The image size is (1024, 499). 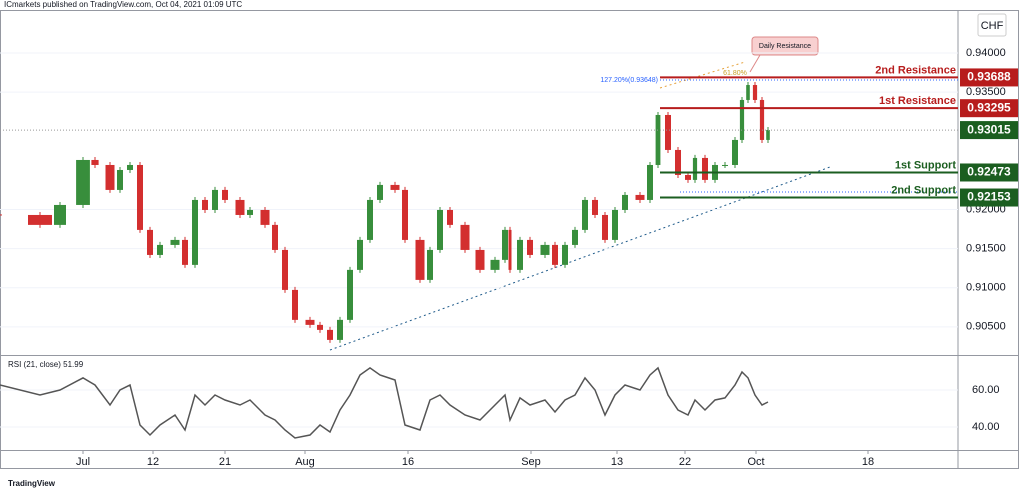 I want to click on y-tick-label: 0.90500, so click(x=986, y=327).